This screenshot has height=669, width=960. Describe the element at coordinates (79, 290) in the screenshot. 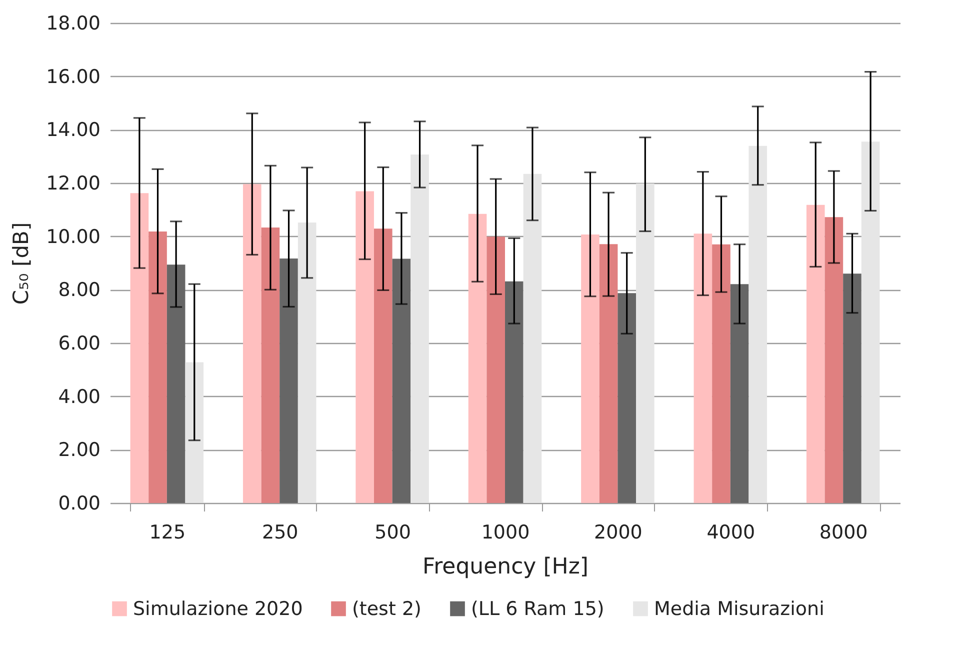

I see `y-tick-label: 8.00` at that location.